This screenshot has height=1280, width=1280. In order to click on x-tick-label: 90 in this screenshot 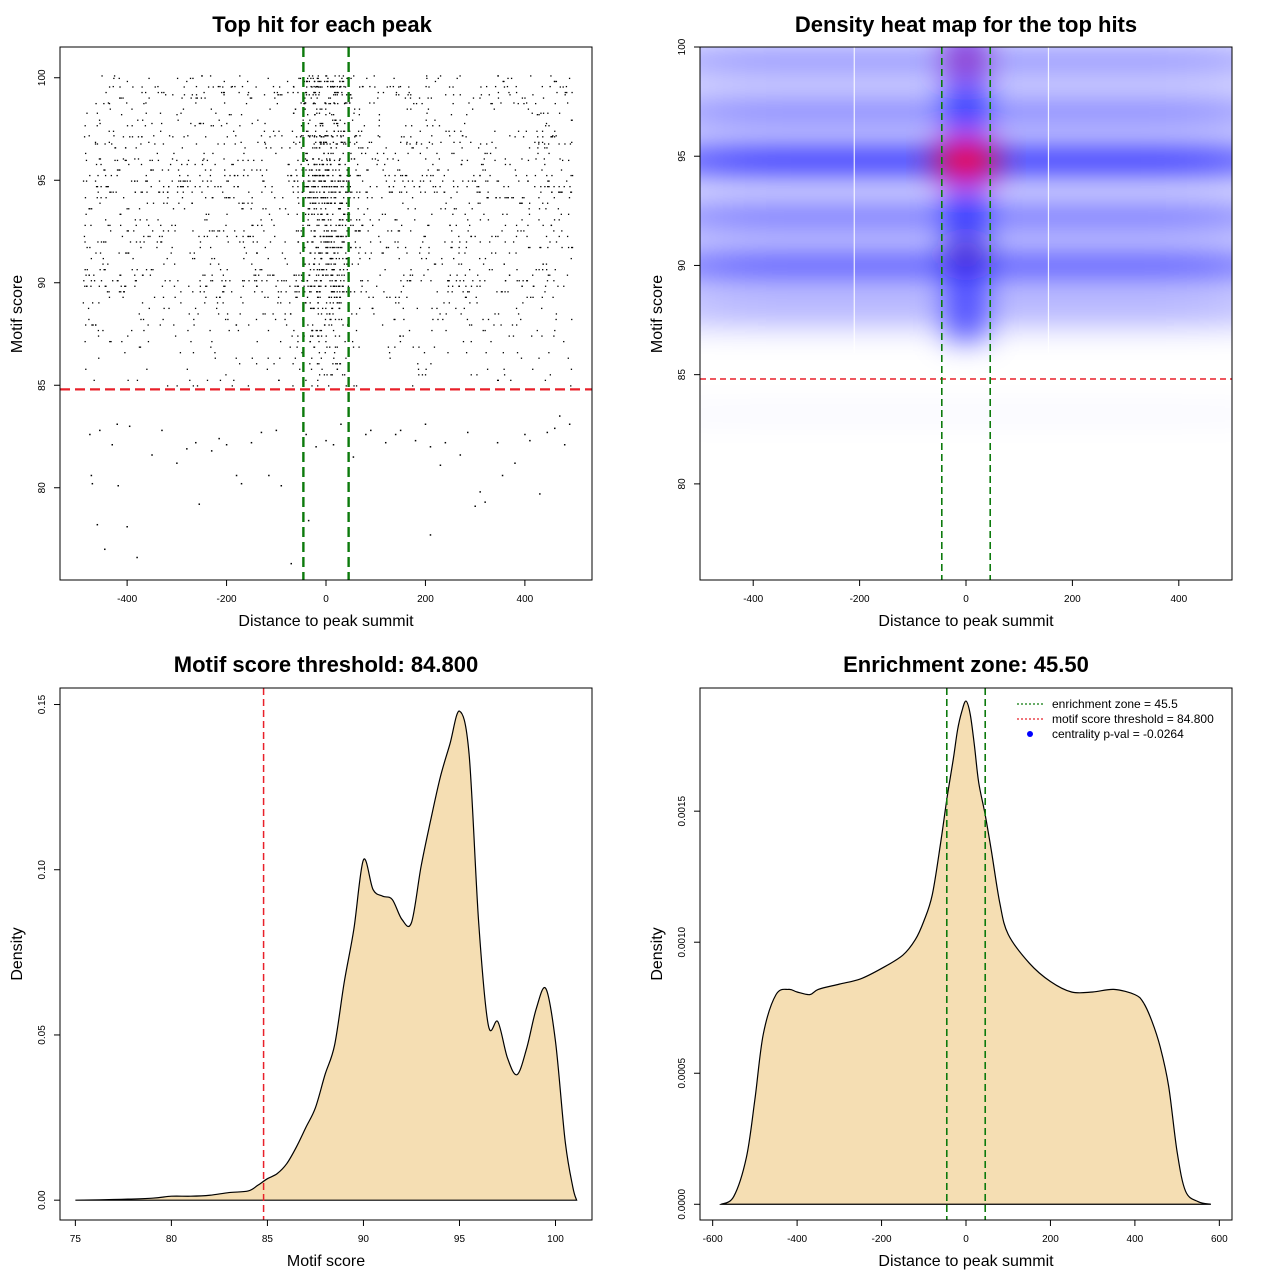, I will do `click(364, 1239)`.